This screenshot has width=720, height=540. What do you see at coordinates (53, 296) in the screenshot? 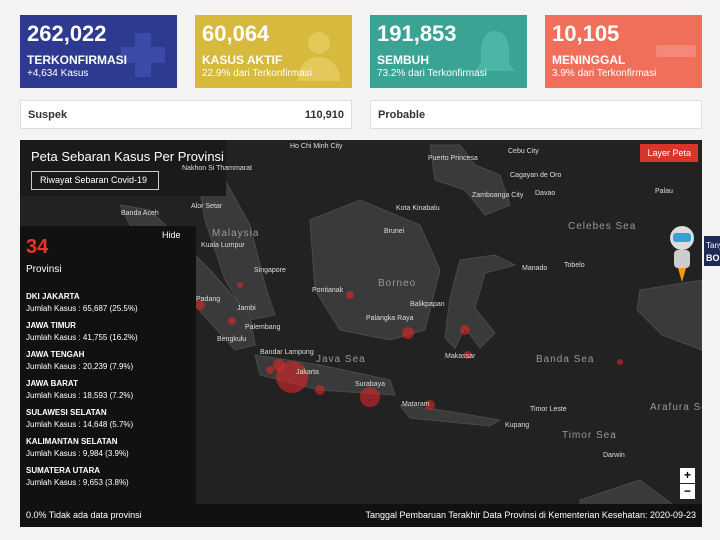
I see `province-name: DKI JAKARTA` at bounding box center [53, 296].